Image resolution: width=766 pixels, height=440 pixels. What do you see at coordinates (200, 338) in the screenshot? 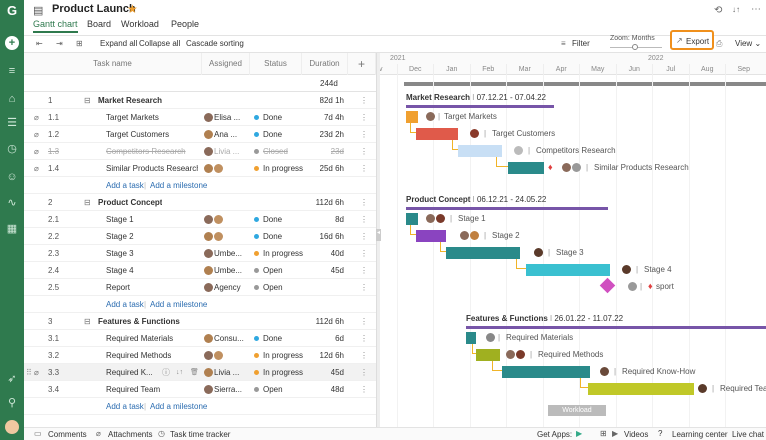
I see `task-row: 3.1 Required Materials Consu... Done 6d ⋮` at bounding box center [200, 338].